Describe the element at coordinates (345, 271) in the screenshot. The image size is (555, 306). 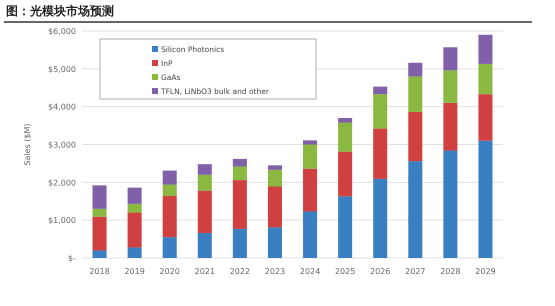
I see `x-tick-label: 2025` at that location.